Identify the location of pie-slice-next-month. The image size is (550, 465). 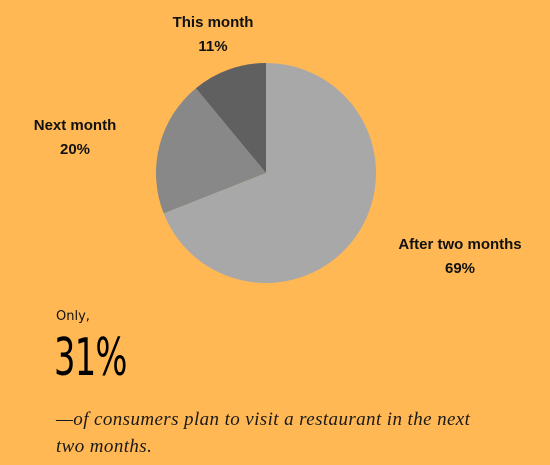
(210, 151).